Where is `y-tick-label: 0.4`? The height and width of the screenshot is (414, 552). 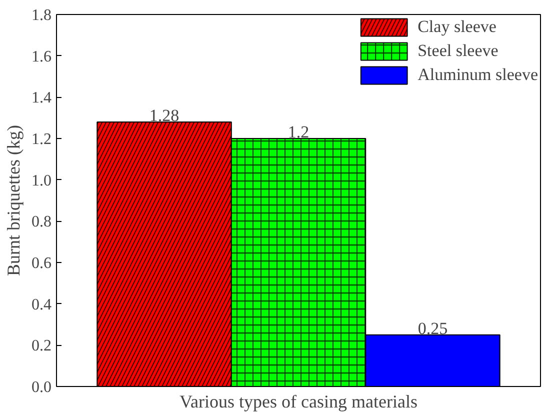 y-tick-label: 0.4 is located at coordinates (42, 305).